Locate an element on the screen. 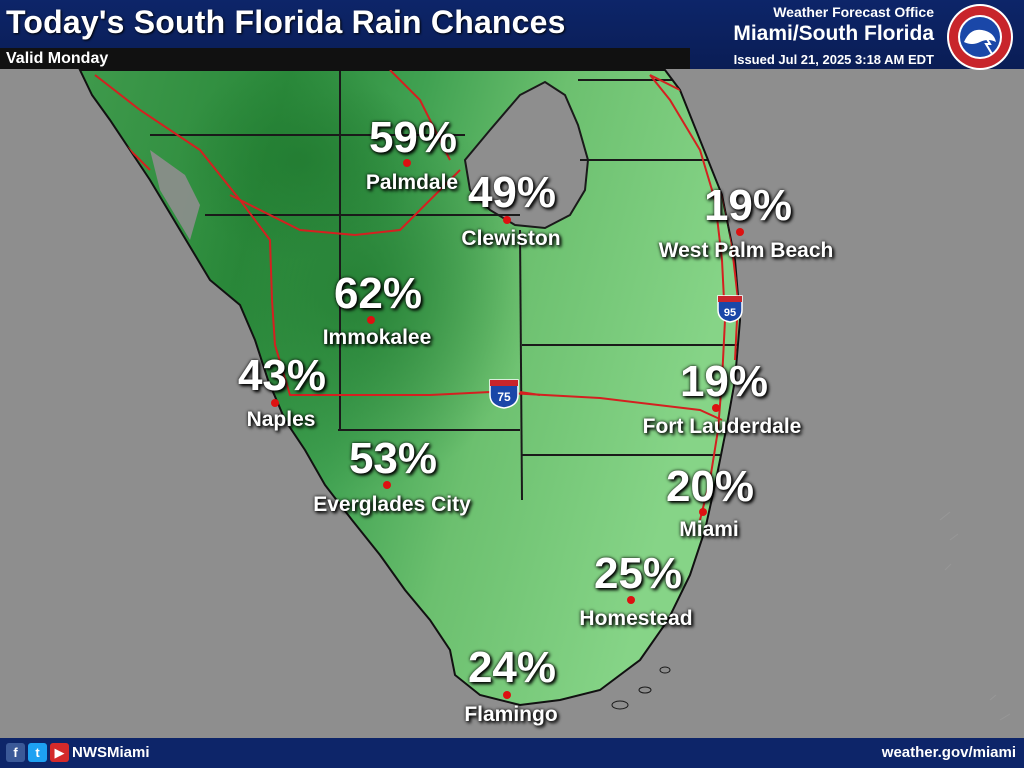 This screenshot has height=768, width=1024. social-handle: NWSMiami is located at coordinates (111, 752).